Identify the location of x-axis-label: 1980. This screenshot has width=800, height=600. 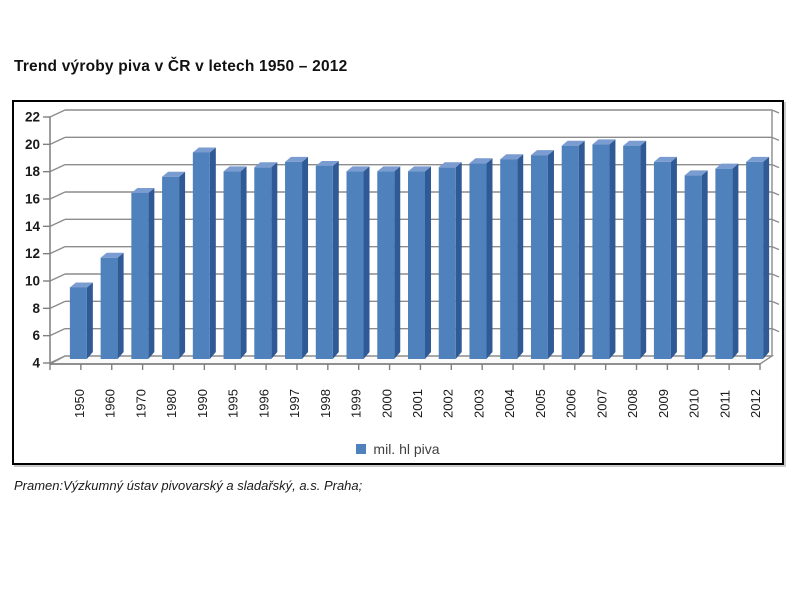
(171, 403).